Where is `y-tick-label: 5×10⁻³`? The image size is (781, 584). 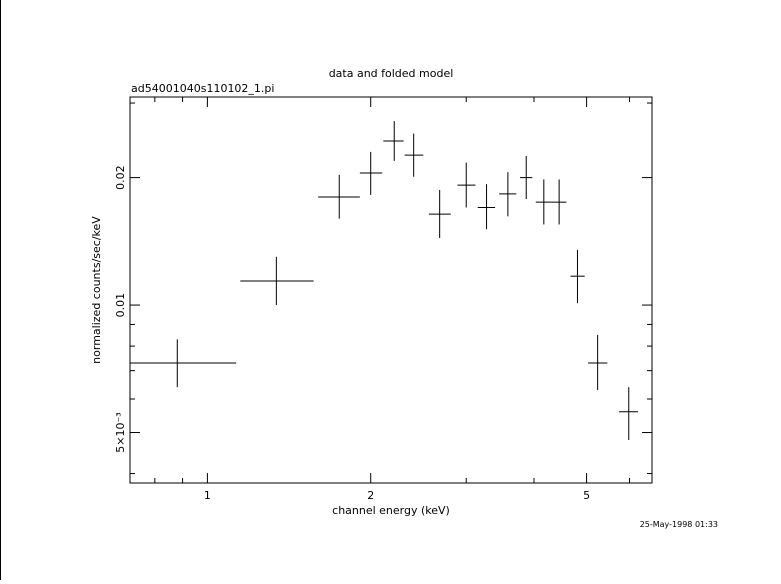
y-tick-label: 5×10⁻³ is located at coordinates (120, 432).